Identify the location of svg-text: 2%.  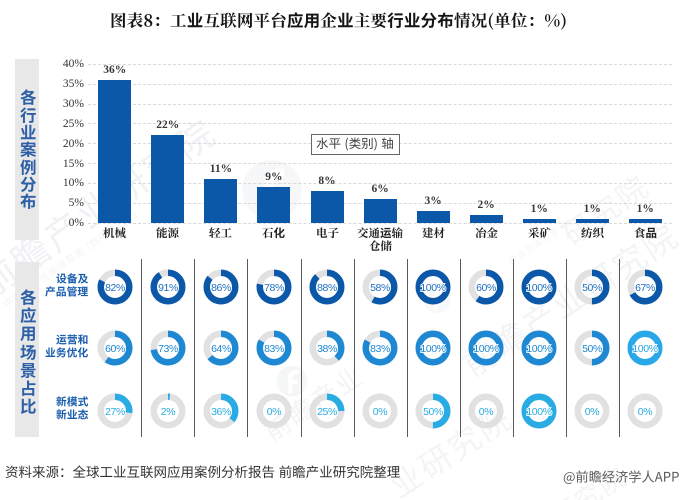
(168, 412).